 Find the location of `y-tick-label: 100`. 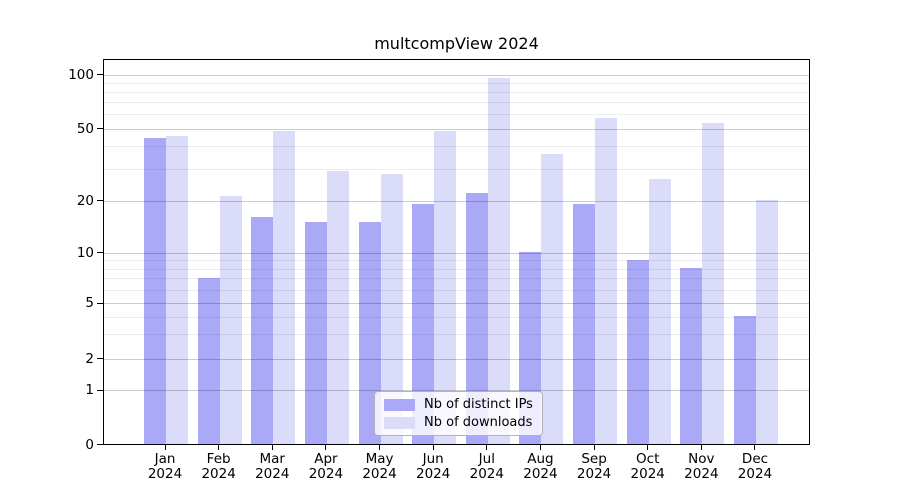

y-tick-label: 100 is located at coordinates (81, 74).